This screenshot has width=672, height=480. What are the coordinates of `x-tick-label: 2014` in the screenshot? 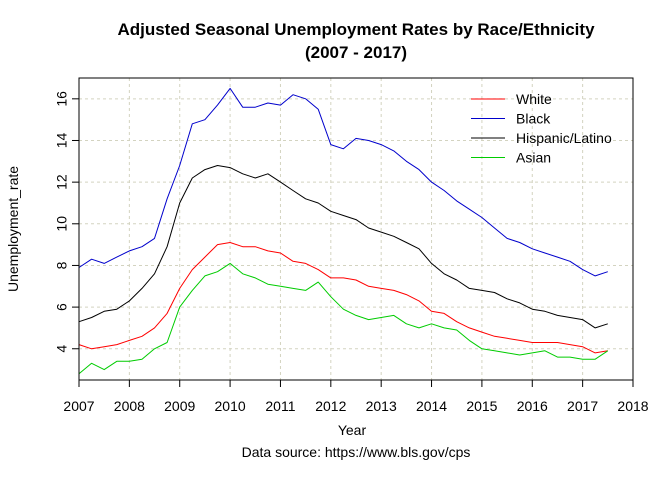 It's located at (431, 406).